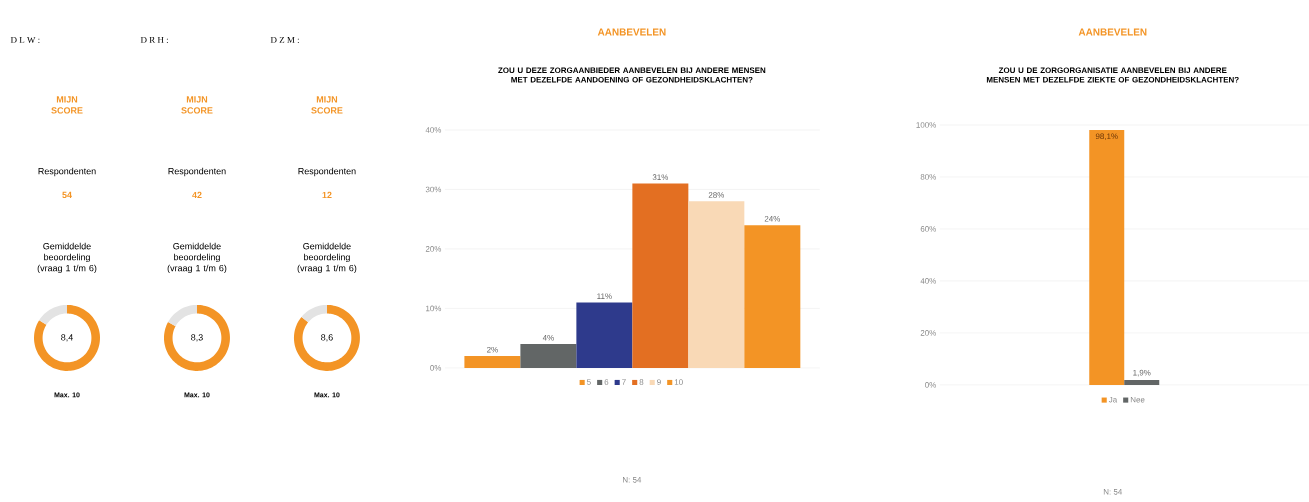  Describe the element at coordinates (67, 338) in the screenshot. I see `text: 8,4` at that location.